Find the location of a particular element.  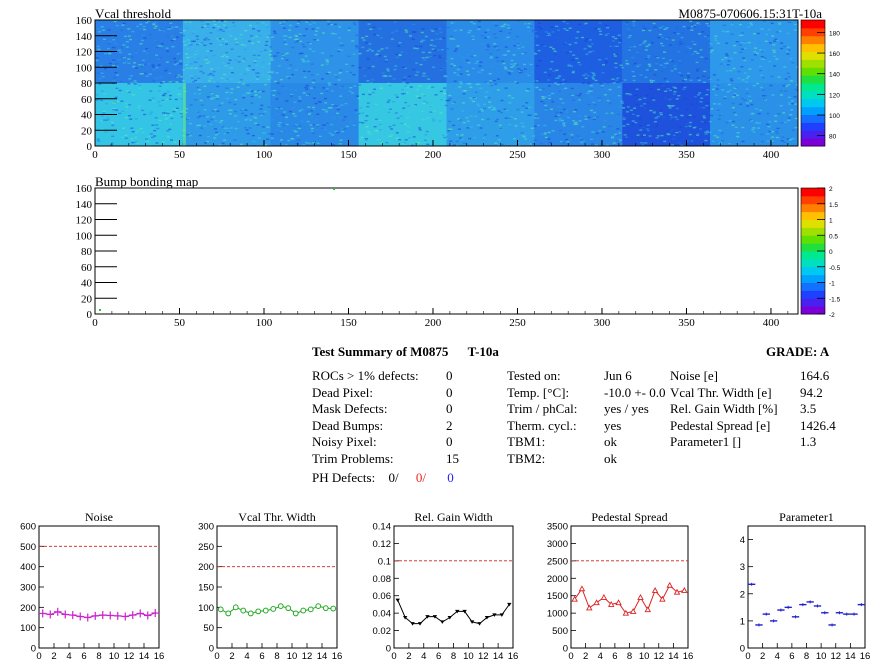

x-tick-label: 4 is located at coordinates (68, 656).